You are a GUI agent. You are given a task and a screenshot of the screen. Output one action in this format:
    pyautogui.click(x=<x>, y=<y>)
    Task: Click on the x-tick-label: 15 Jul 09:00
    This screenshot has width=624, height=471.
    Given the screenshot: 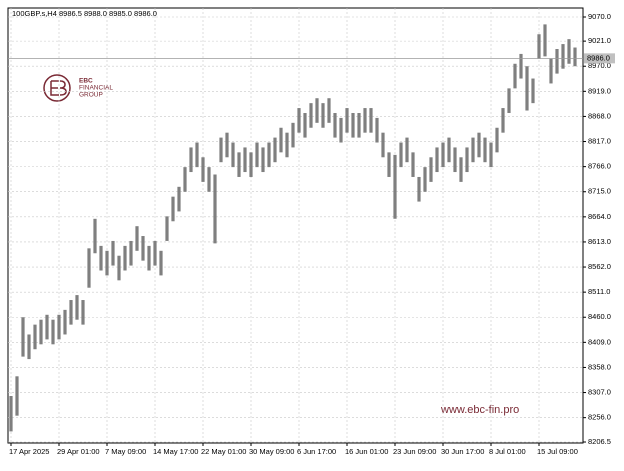 What is the action you would take?
    pyautogui.click(x=557, y=451)
    